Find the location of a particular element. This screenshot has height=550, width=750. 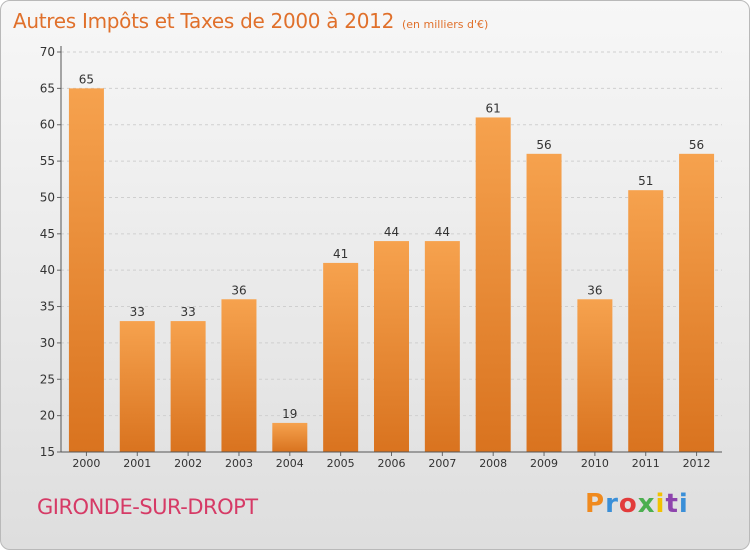

bar-2011 is located at coordinates (646, 321).